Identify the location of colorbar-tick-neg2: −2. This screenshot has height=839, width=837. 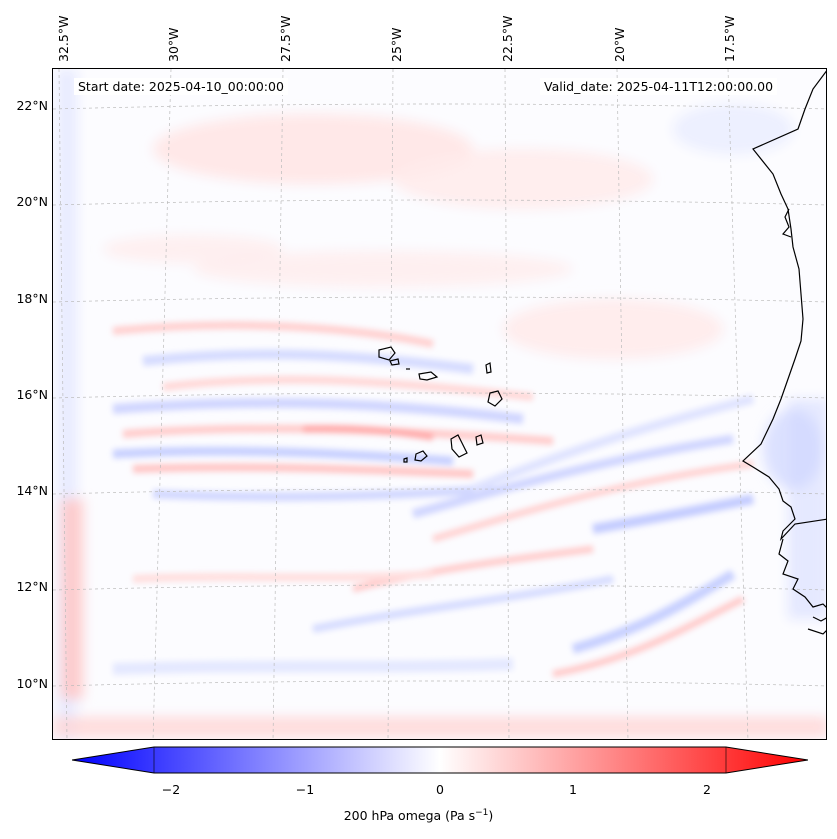
(171, 789).